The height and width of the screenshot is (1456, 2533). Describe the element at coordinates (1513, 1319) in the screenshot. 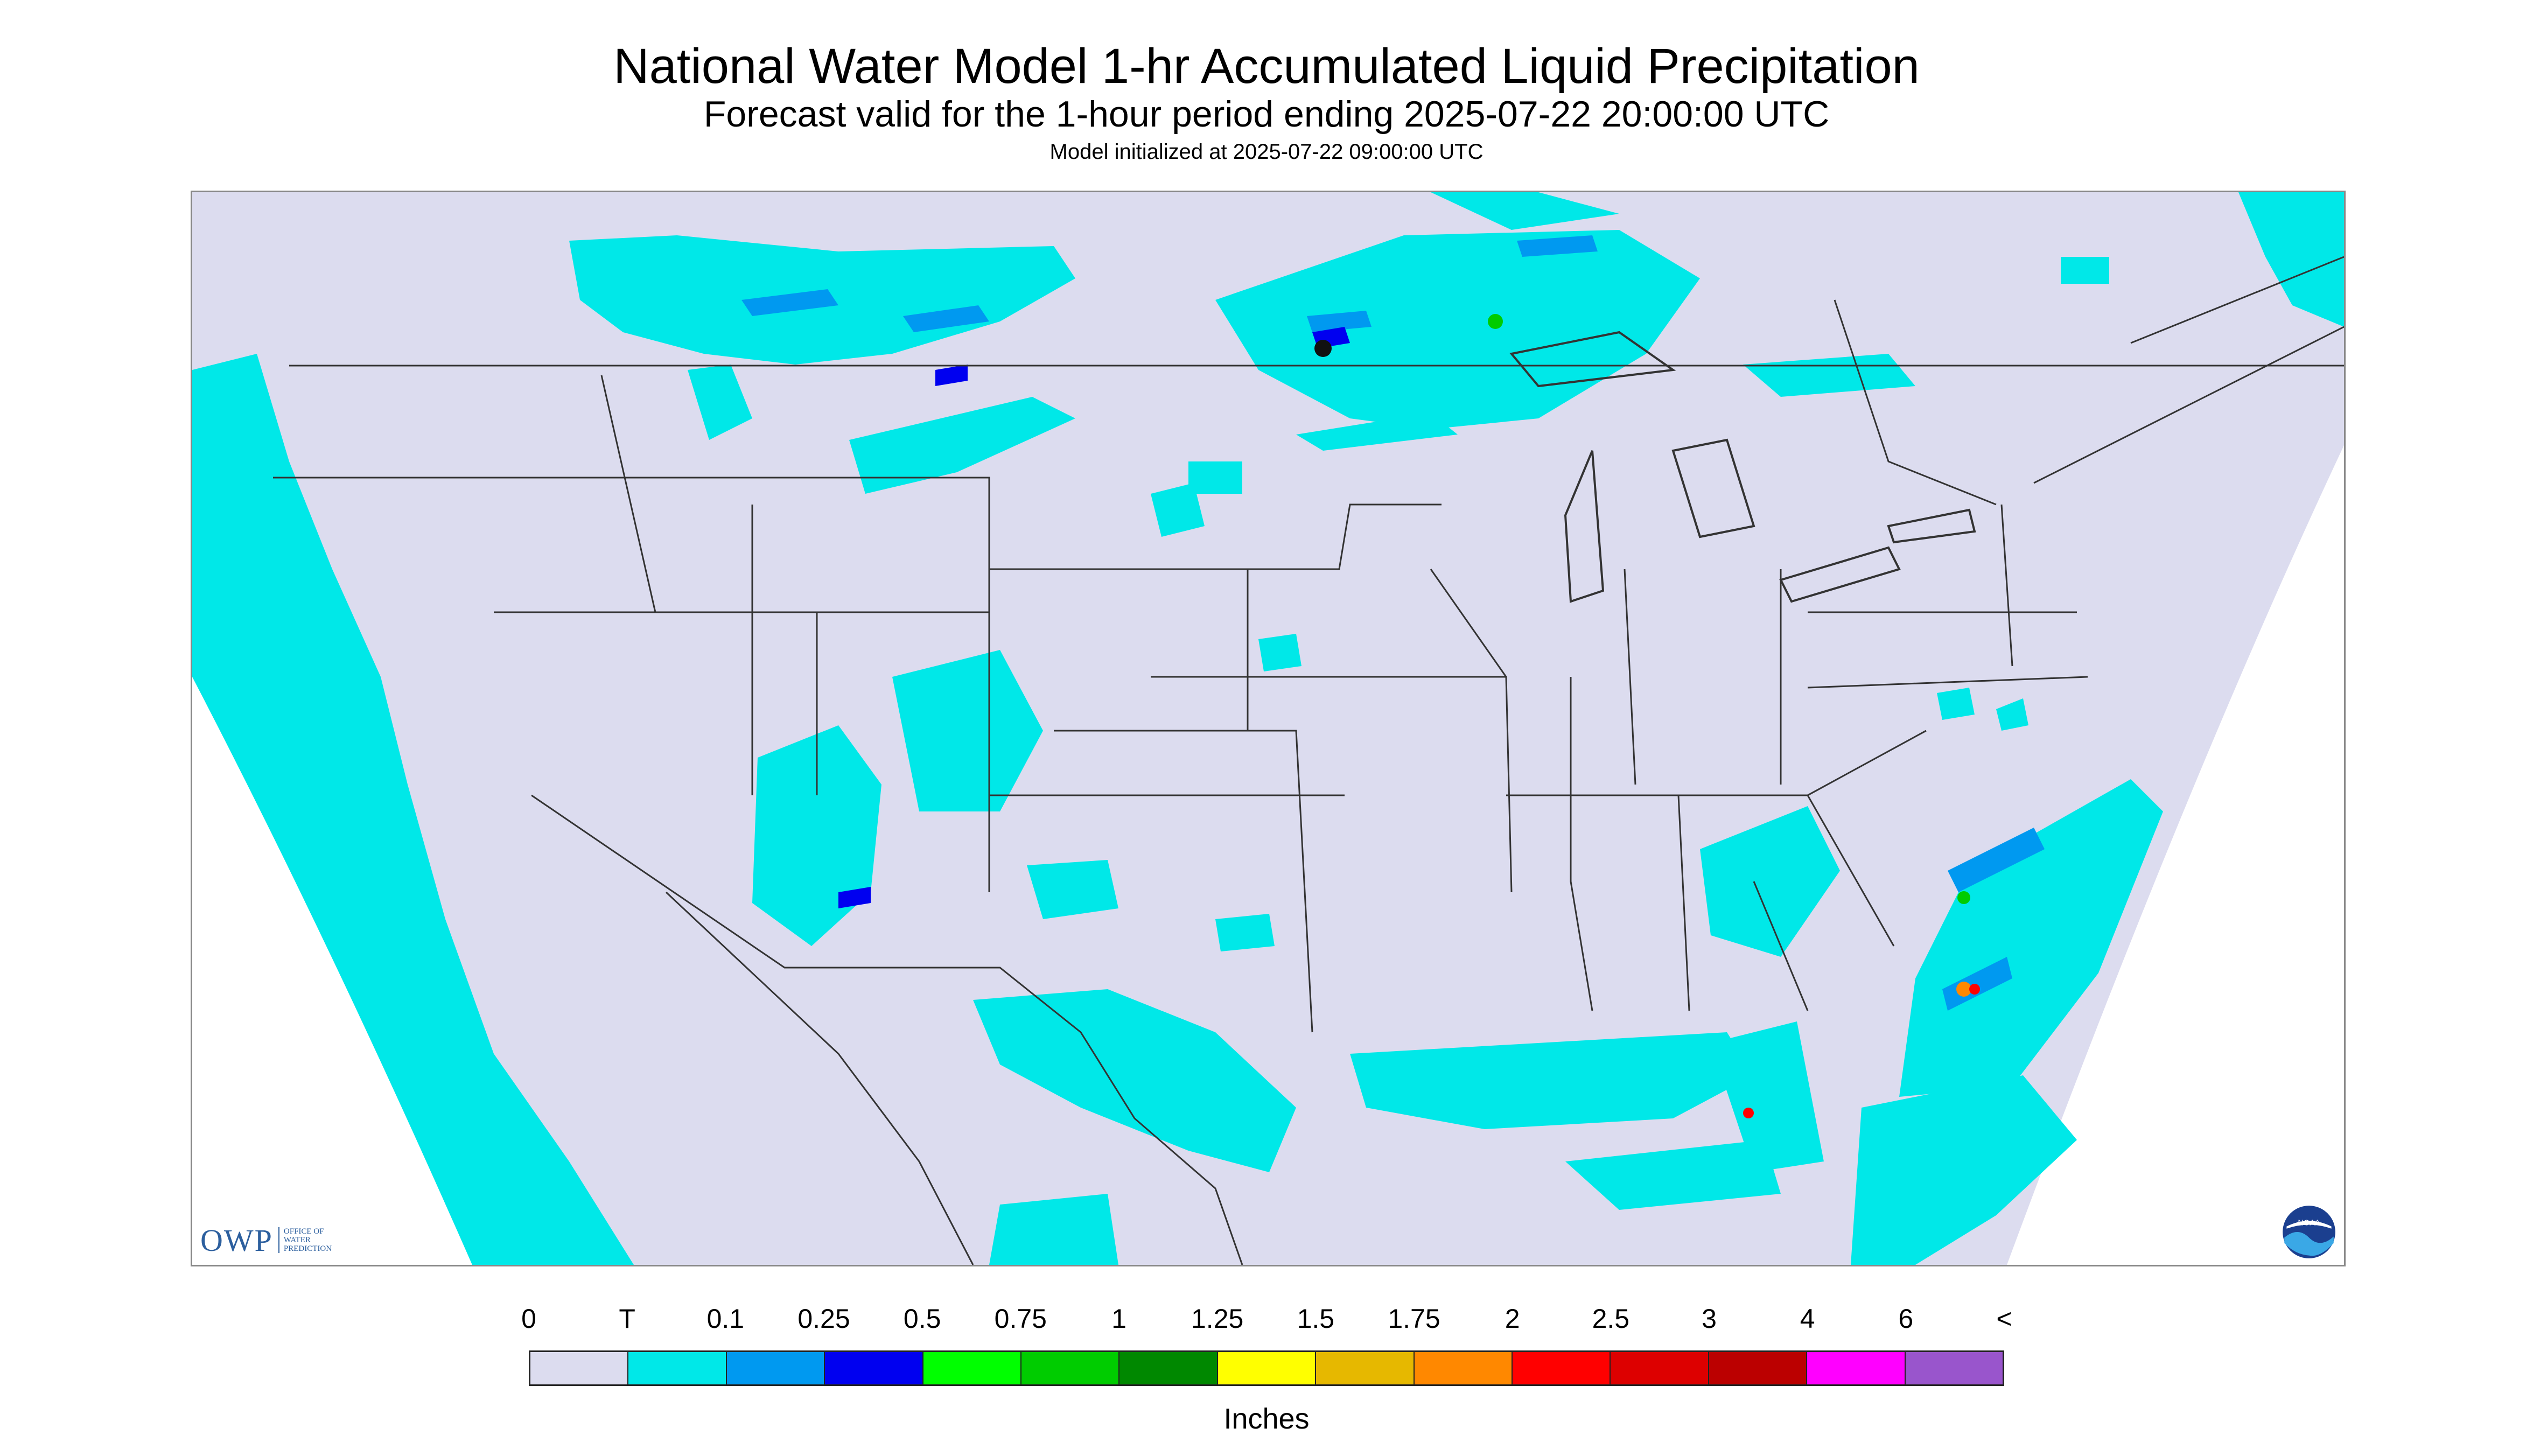

I see `legend-tick-label: 2` at that location.